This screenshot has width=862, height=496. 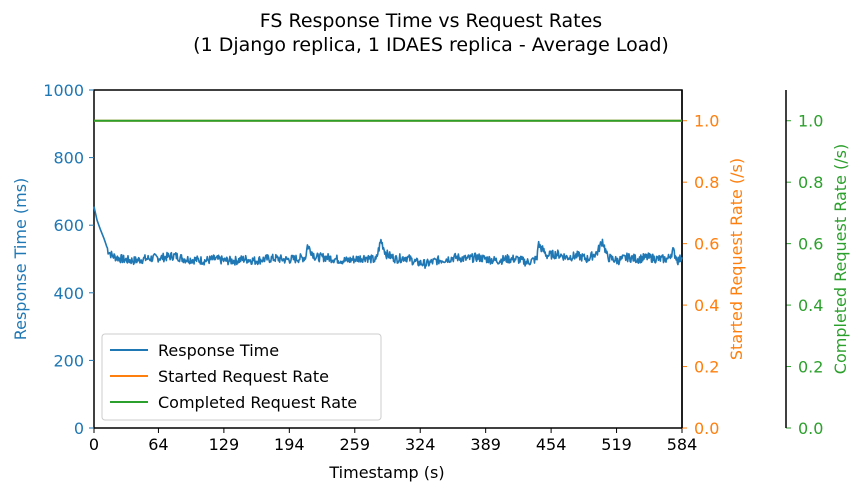 I want to click on x-tick-label: 389, so click(x=485, y=444).